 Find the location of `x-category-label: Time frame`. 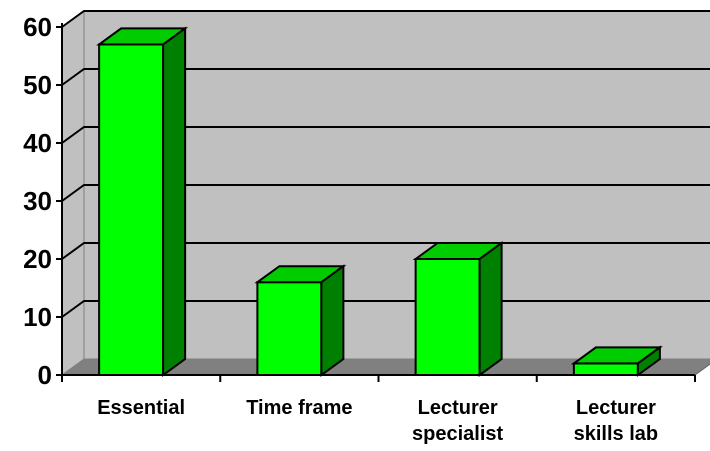

x-category-label: Time frame is located at coordinates (299, 408).